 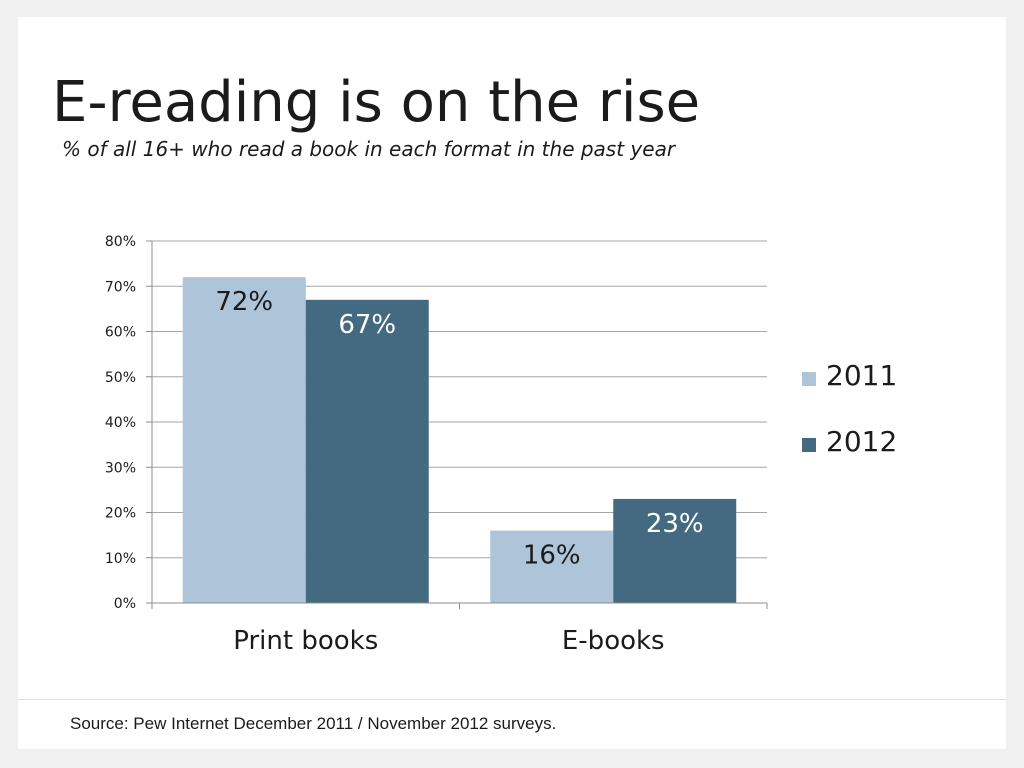 I want to click on y-tick-label: 30%, so click(x=120, y=468).